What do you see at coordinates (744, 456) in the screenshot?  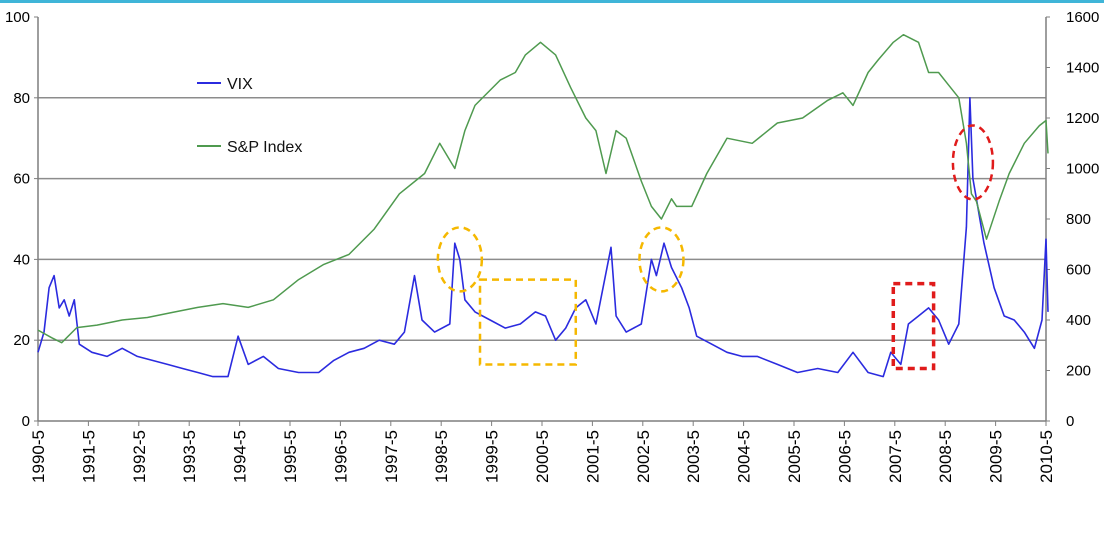 I see `x-tick-label: 2004-5` at bounding box center [744, 456].